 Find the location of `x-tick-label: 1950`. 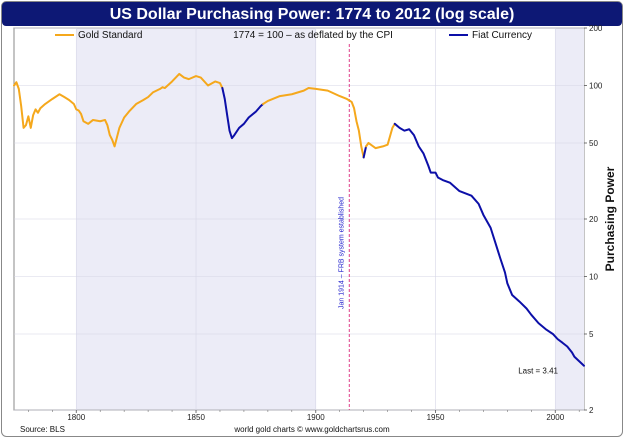

x-tick-label: 1950 is located at coordinates (436, 417).